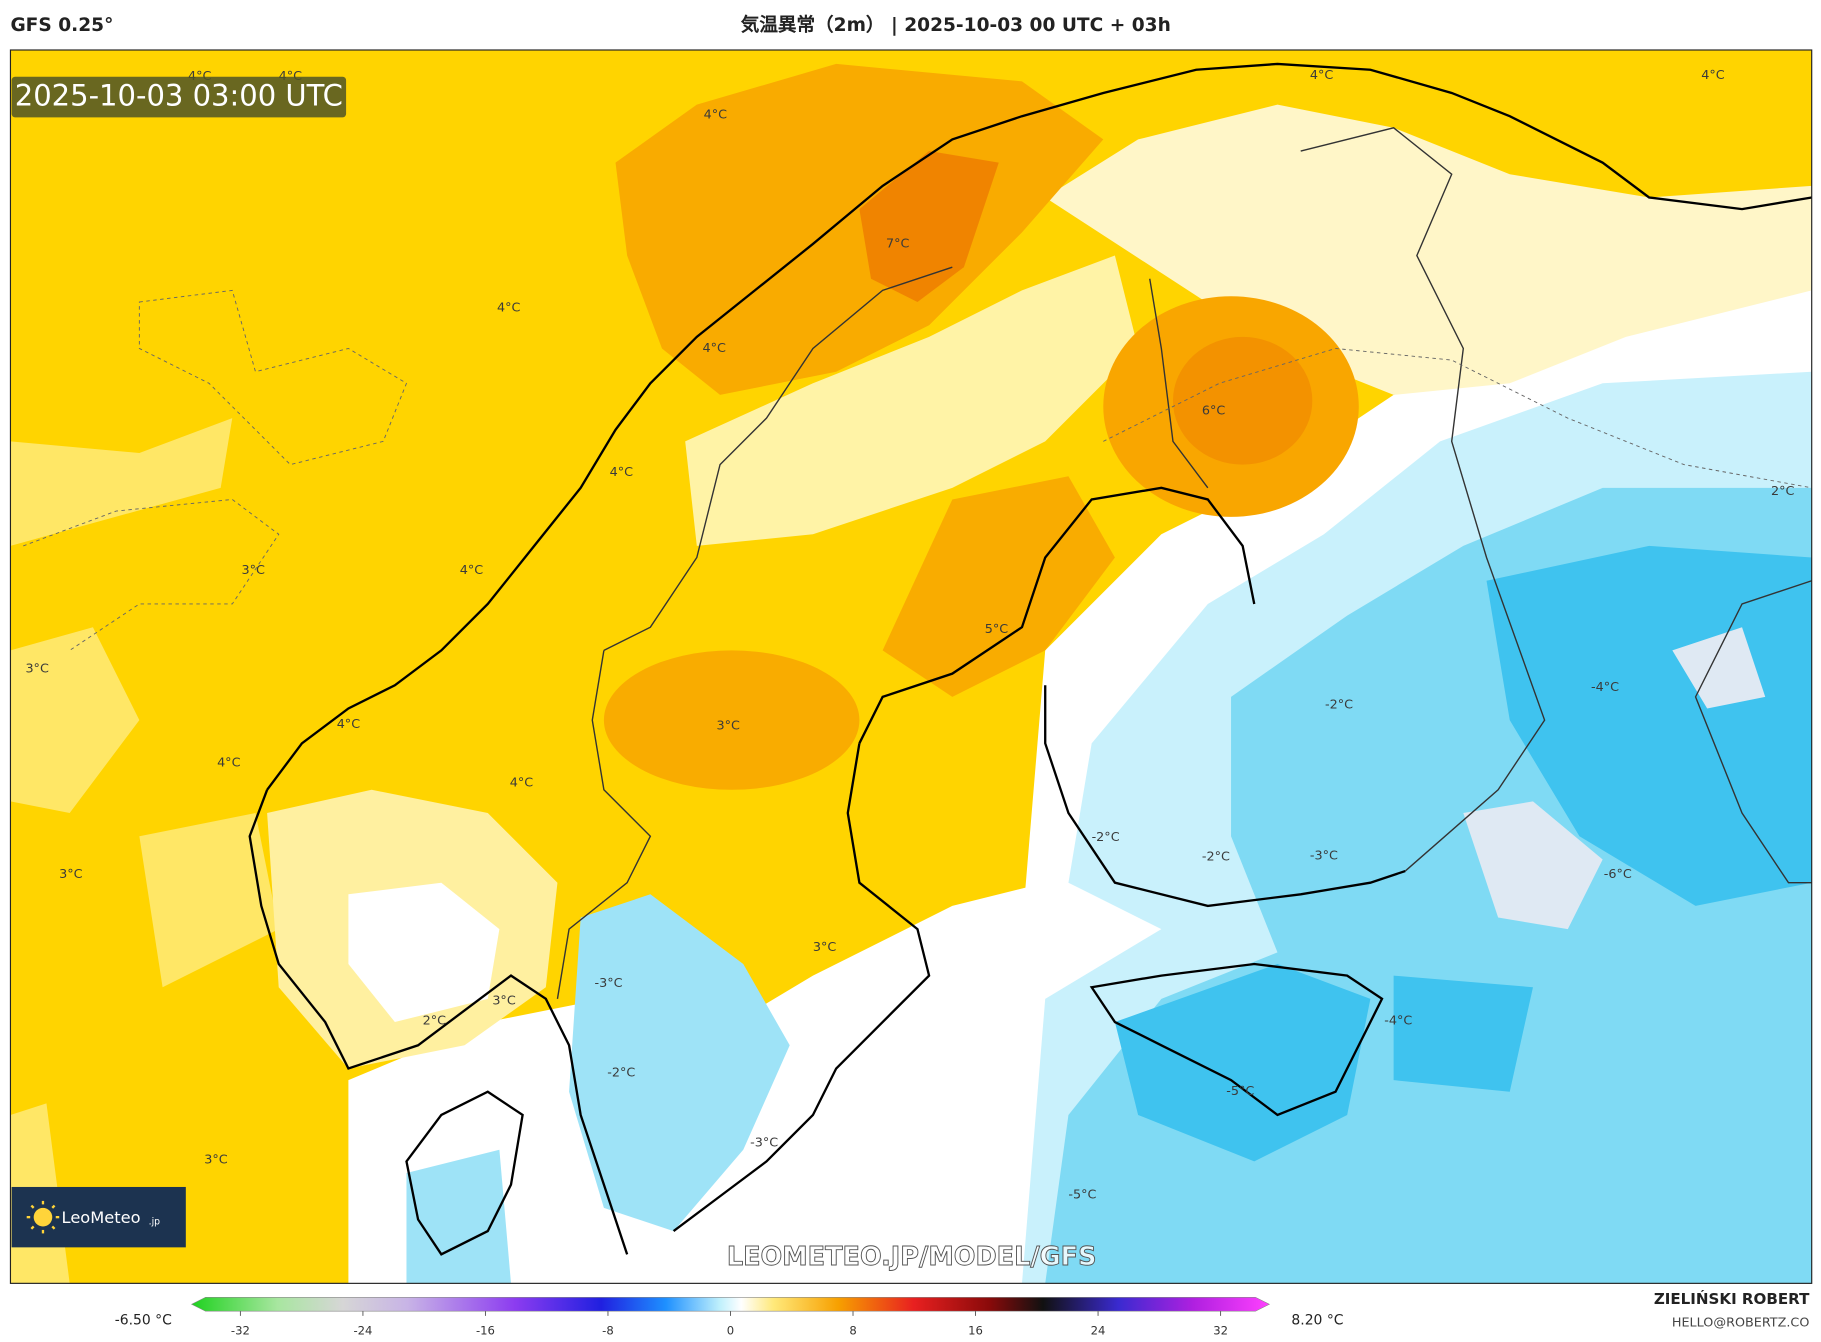 This screenshot has height=1342, width=1821. What do you see at coordinates (240, 1330) in the screenshot?
I see `colorbar-tick-label: -32` at bounding box center [240, 1330].